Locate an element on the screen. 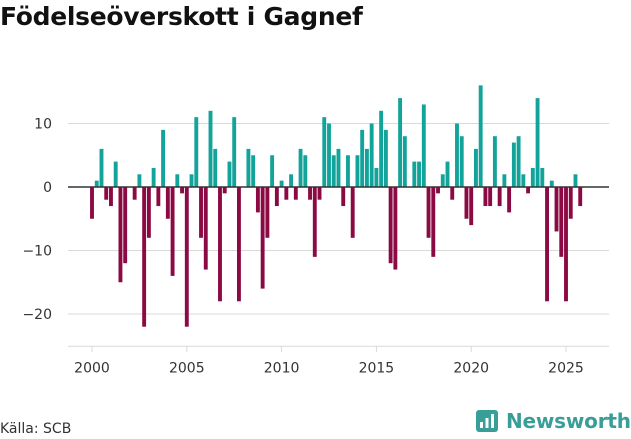 This screenshot has height=439, width=631. y-tick-label: −10 is located at coordinates (37, 252).